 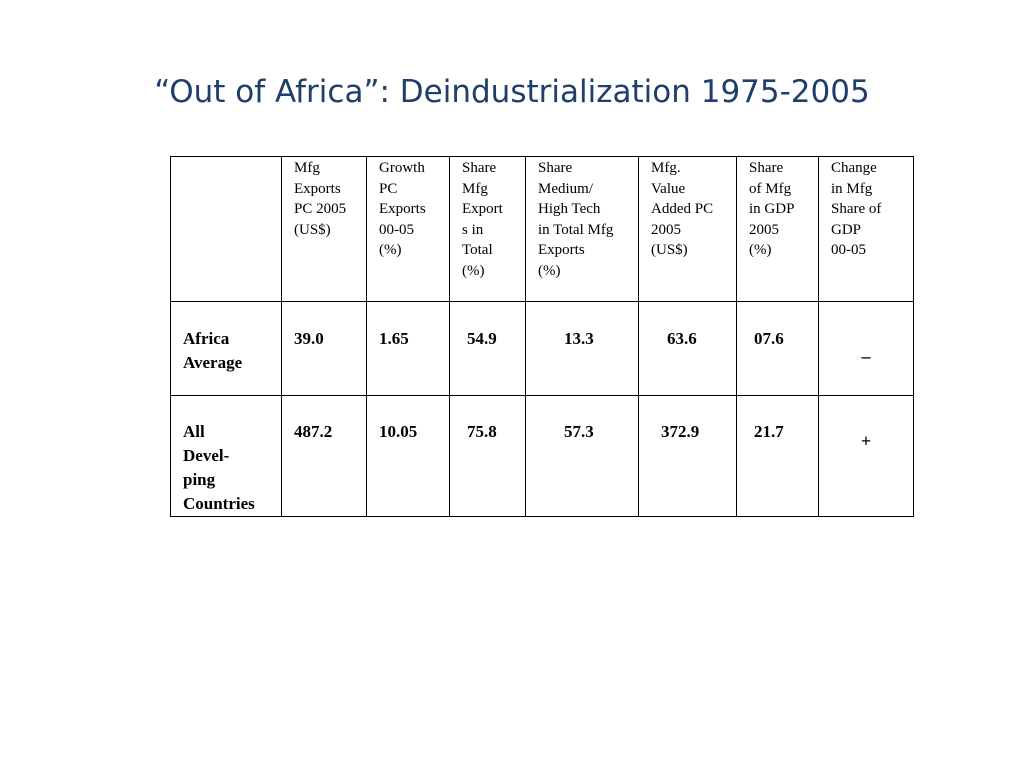 What do you see at coordinates (866, 456) in the screenshot?
I see `value-cell: +` at bounding box center [866, 456].